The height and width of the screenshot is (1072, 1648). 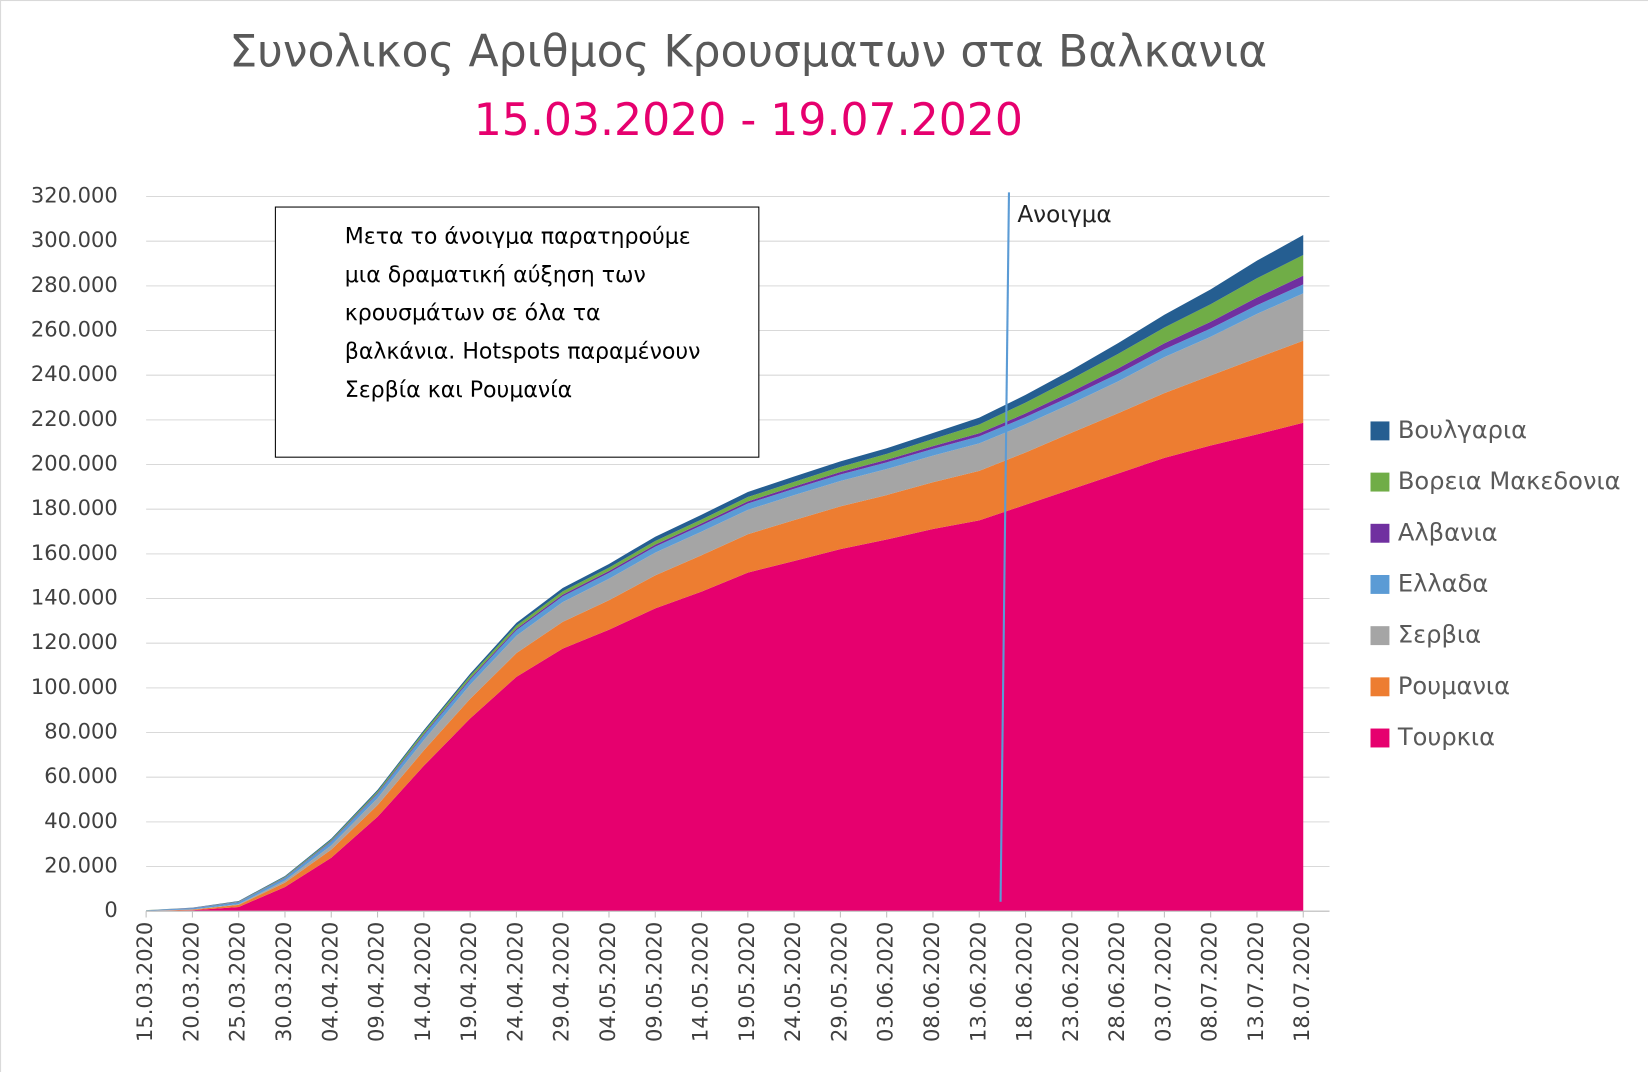 What do you see at coordinates (283, 982) in the screenshot?
I see `x-tick-label: 30.03.2020` at bounding box center [283, 982].